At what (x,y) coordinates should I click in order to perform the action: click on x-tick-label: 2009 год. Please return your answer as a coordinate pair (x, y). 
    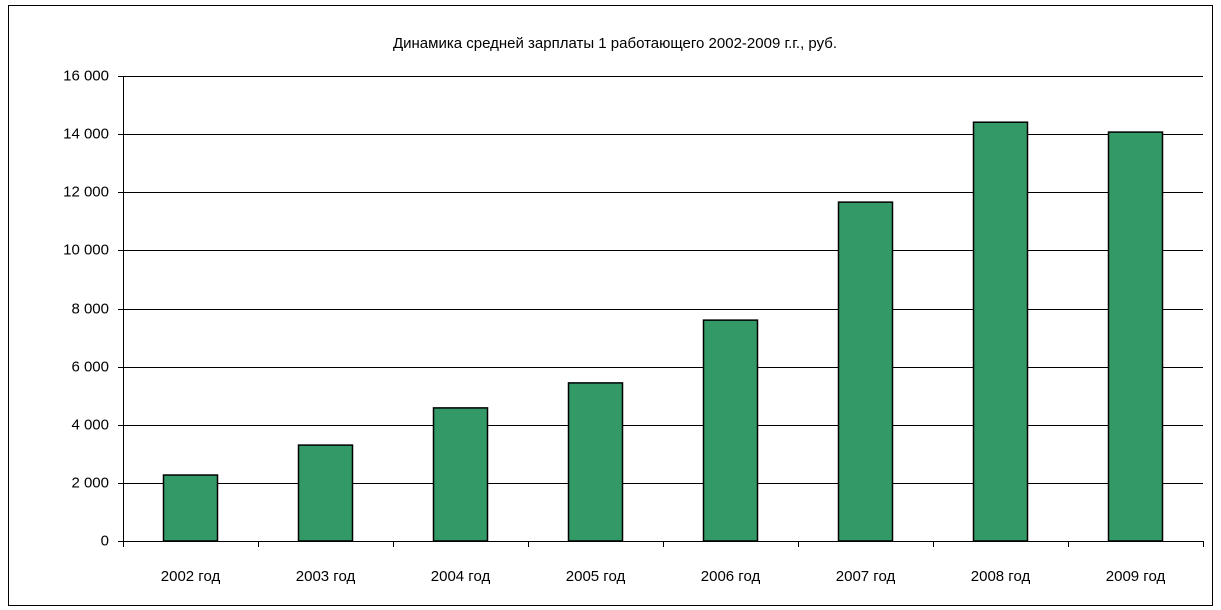
    Looking at the image, I should click on (1136, 576).